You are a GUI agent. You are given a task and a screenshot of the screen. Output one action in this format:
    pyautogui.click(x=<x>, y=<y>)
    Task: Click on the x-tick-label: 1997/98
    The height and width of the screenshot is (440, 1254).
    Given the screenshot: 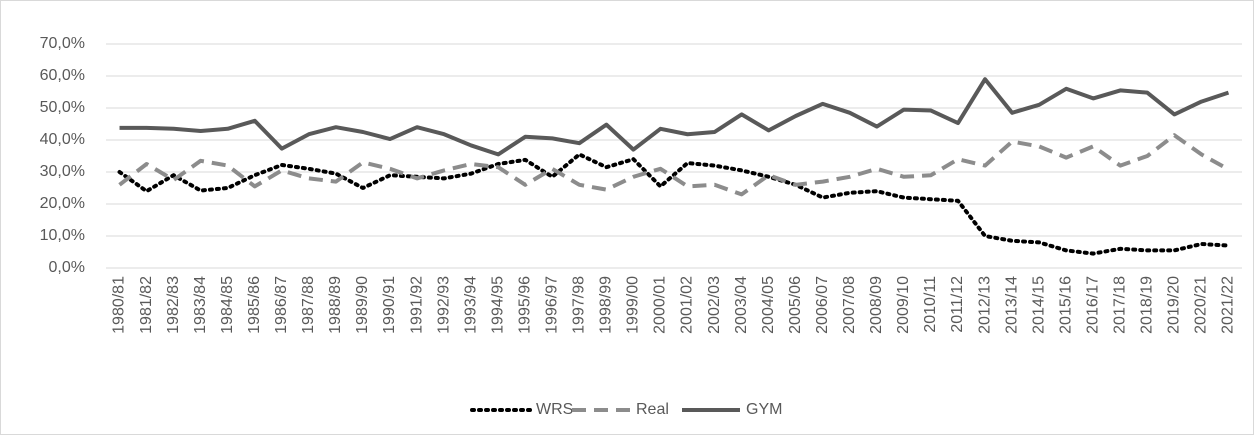 What is the action you would take?
    pyautogui.click(x=579, y=305)
    